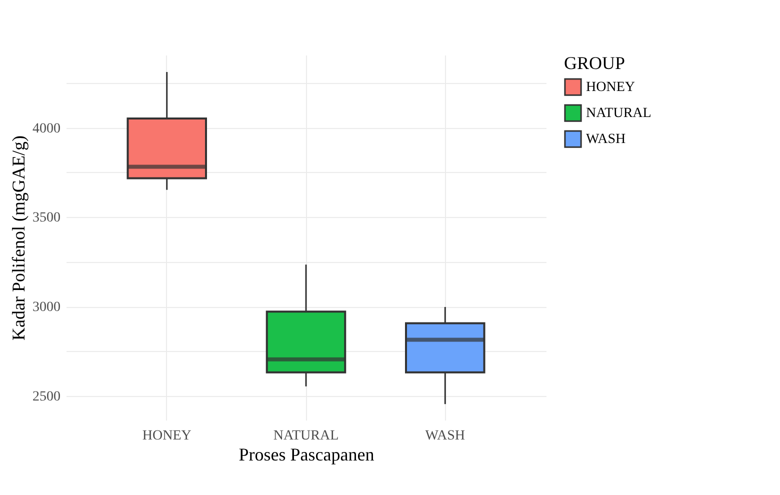 The height and width of the screenshot is (495, 780). What do you see at coordinates (610, 87) in the screenshot?
I see `legend-label: HONEY` at bounding box center [610, 87].